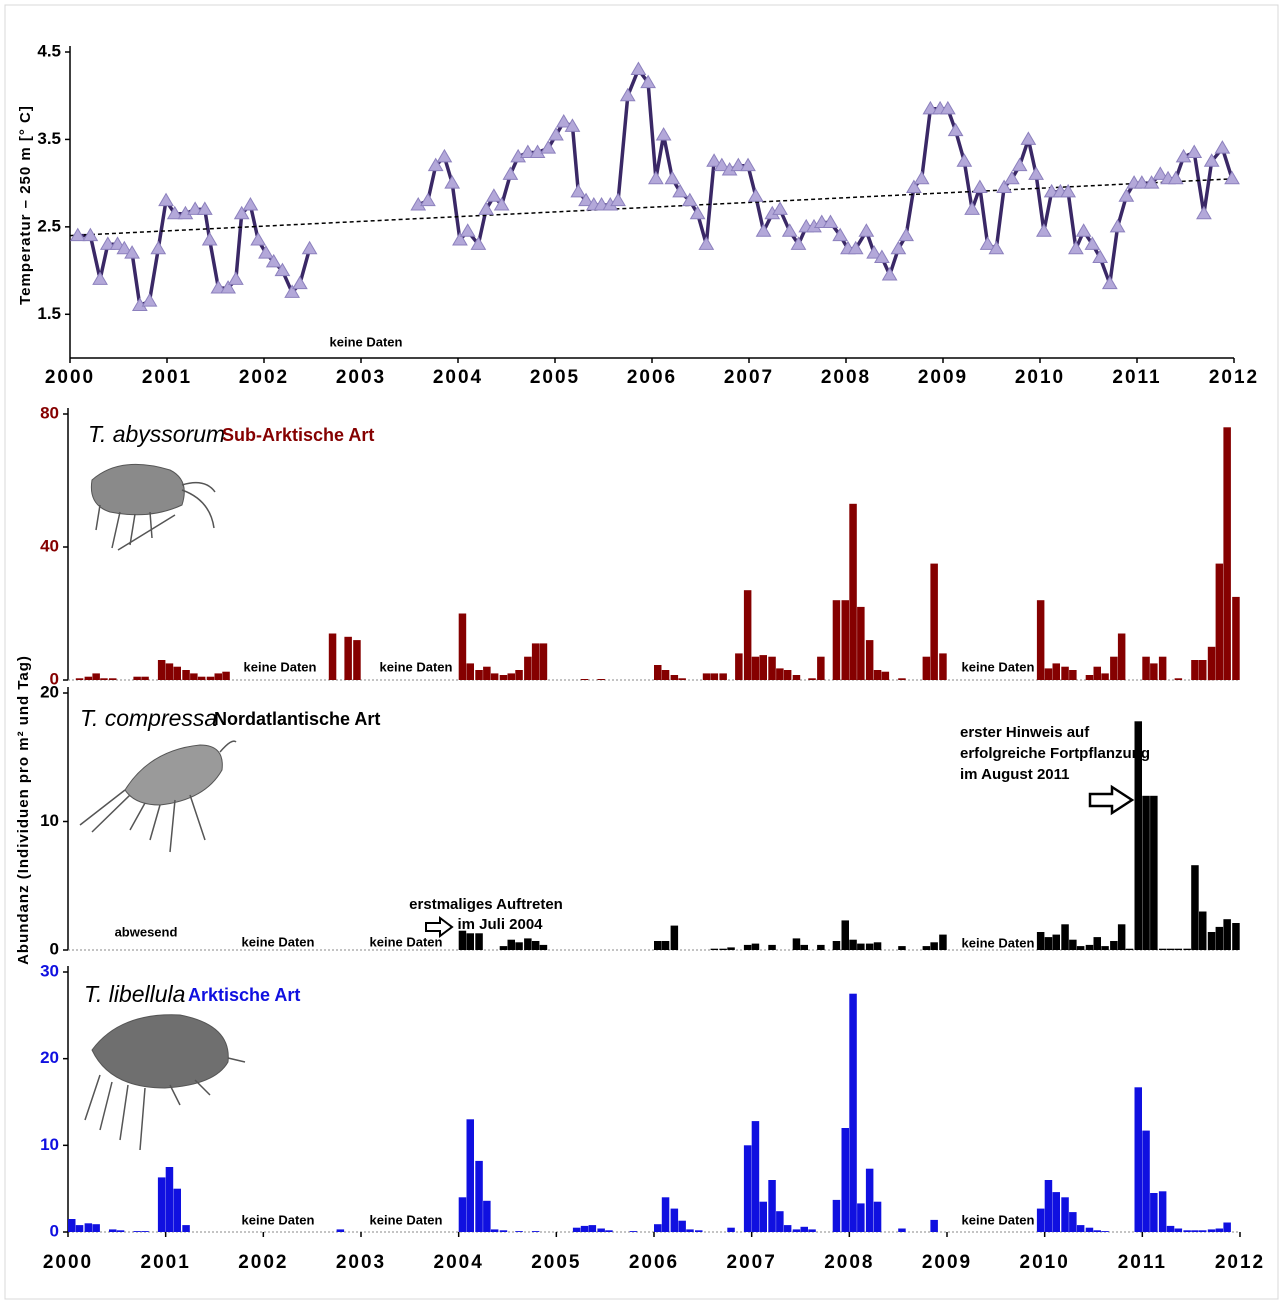  What do you see at coordinates (166, 1262) in the screenshot?
I see `x-tick-label: 2001` at bounding box center [166, 1262].